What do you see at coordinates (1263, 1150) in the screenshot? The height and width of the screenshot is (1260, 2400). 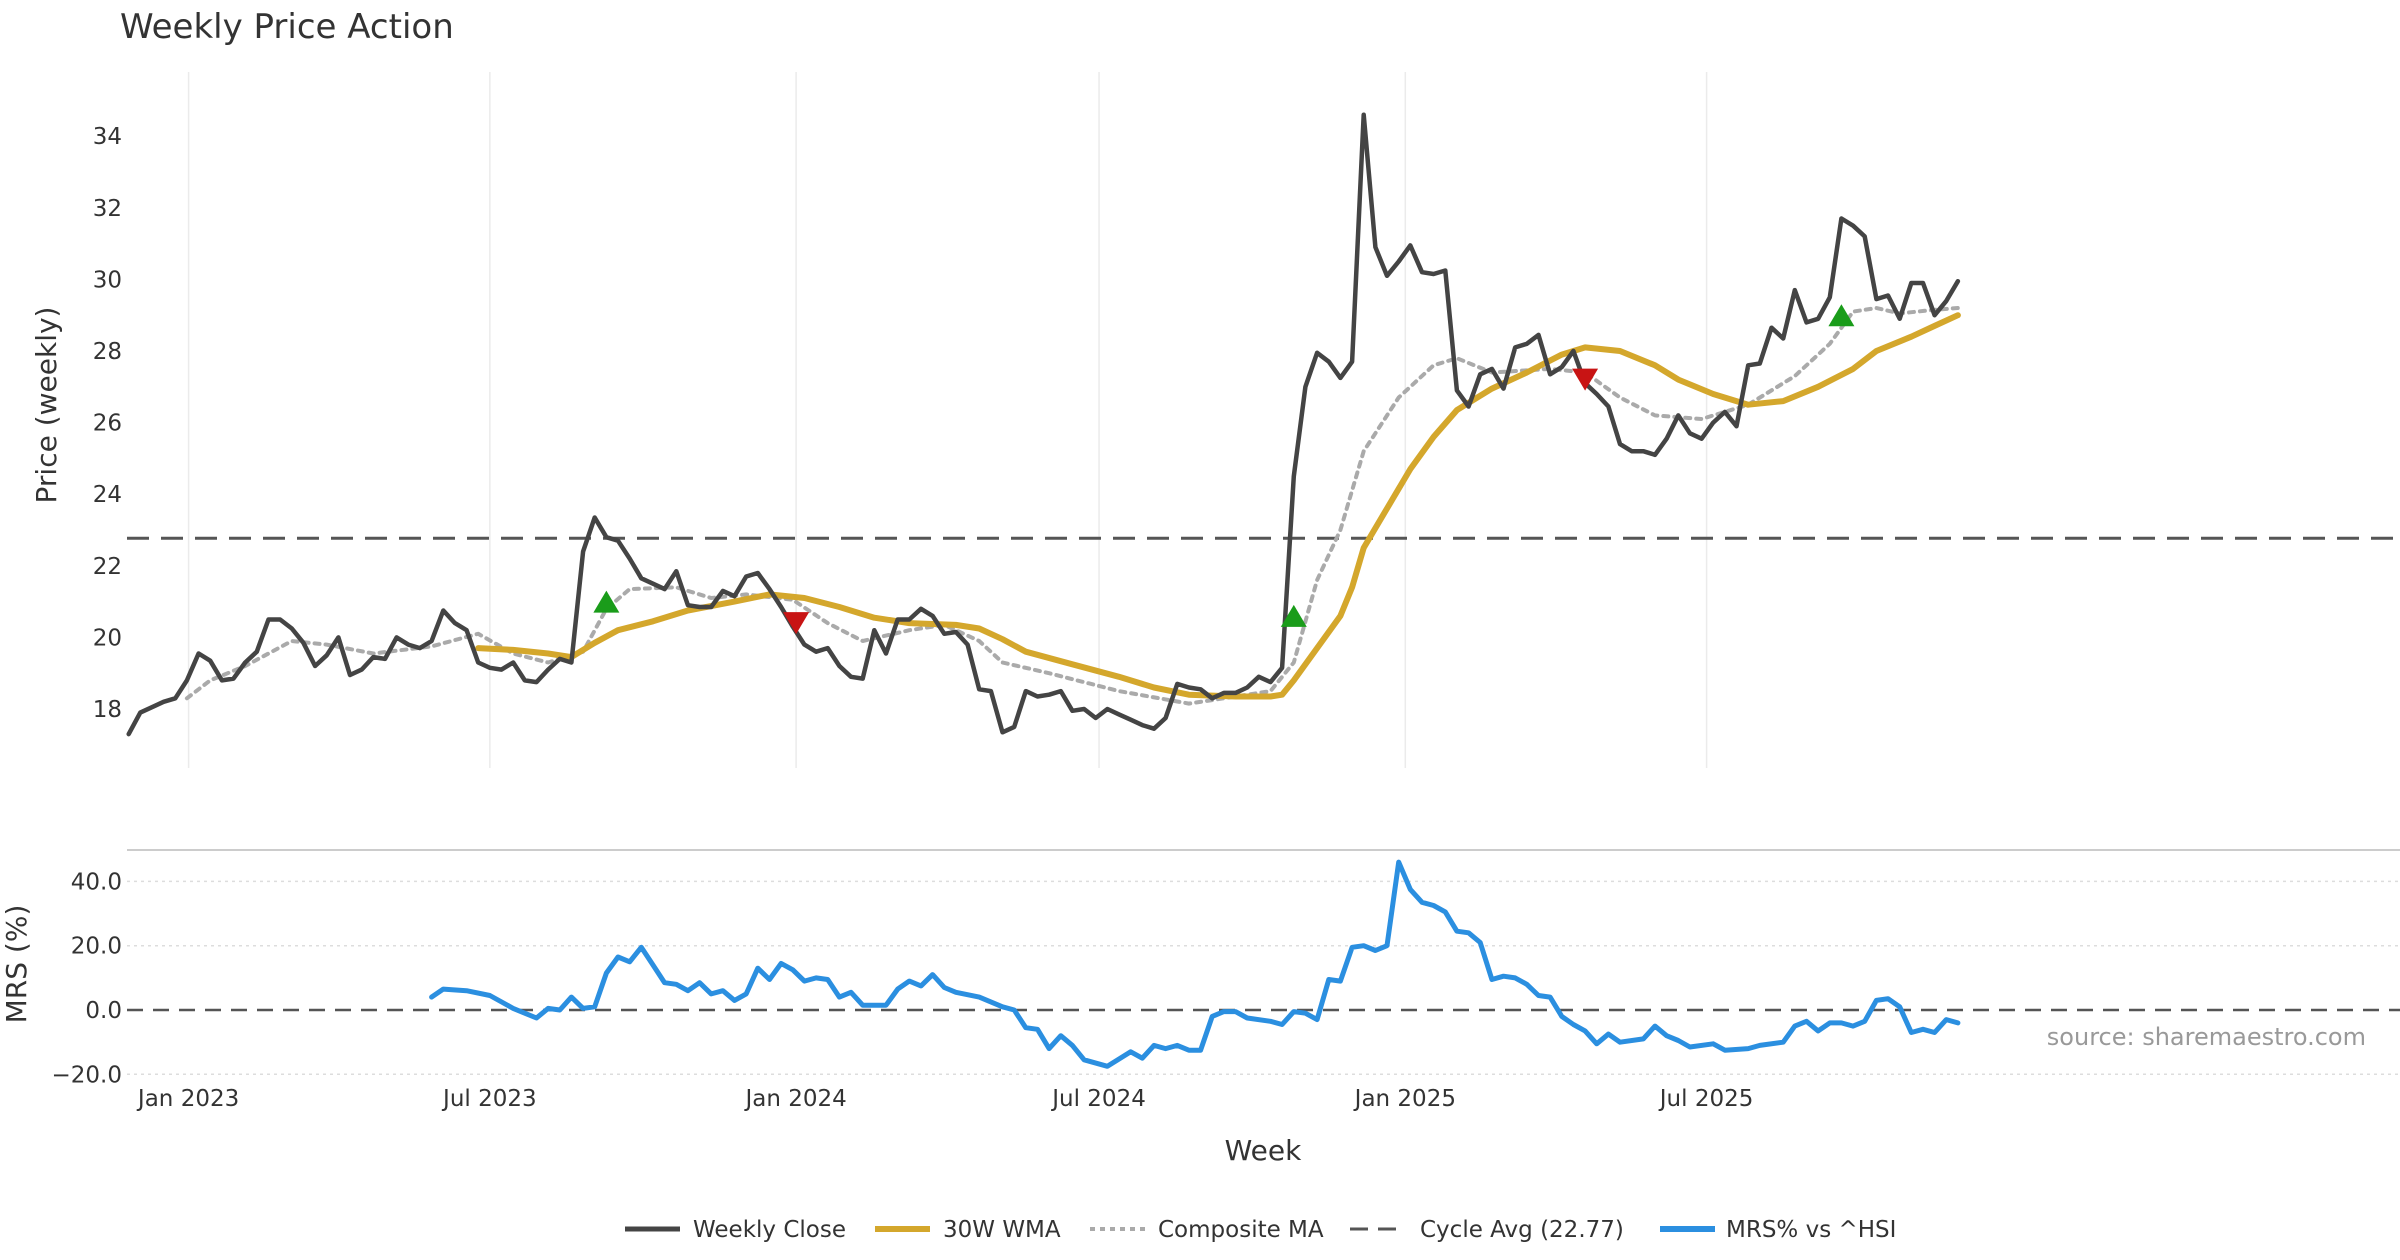 I see `x-axis-label: Week` at bounding box center [1263, 1150].